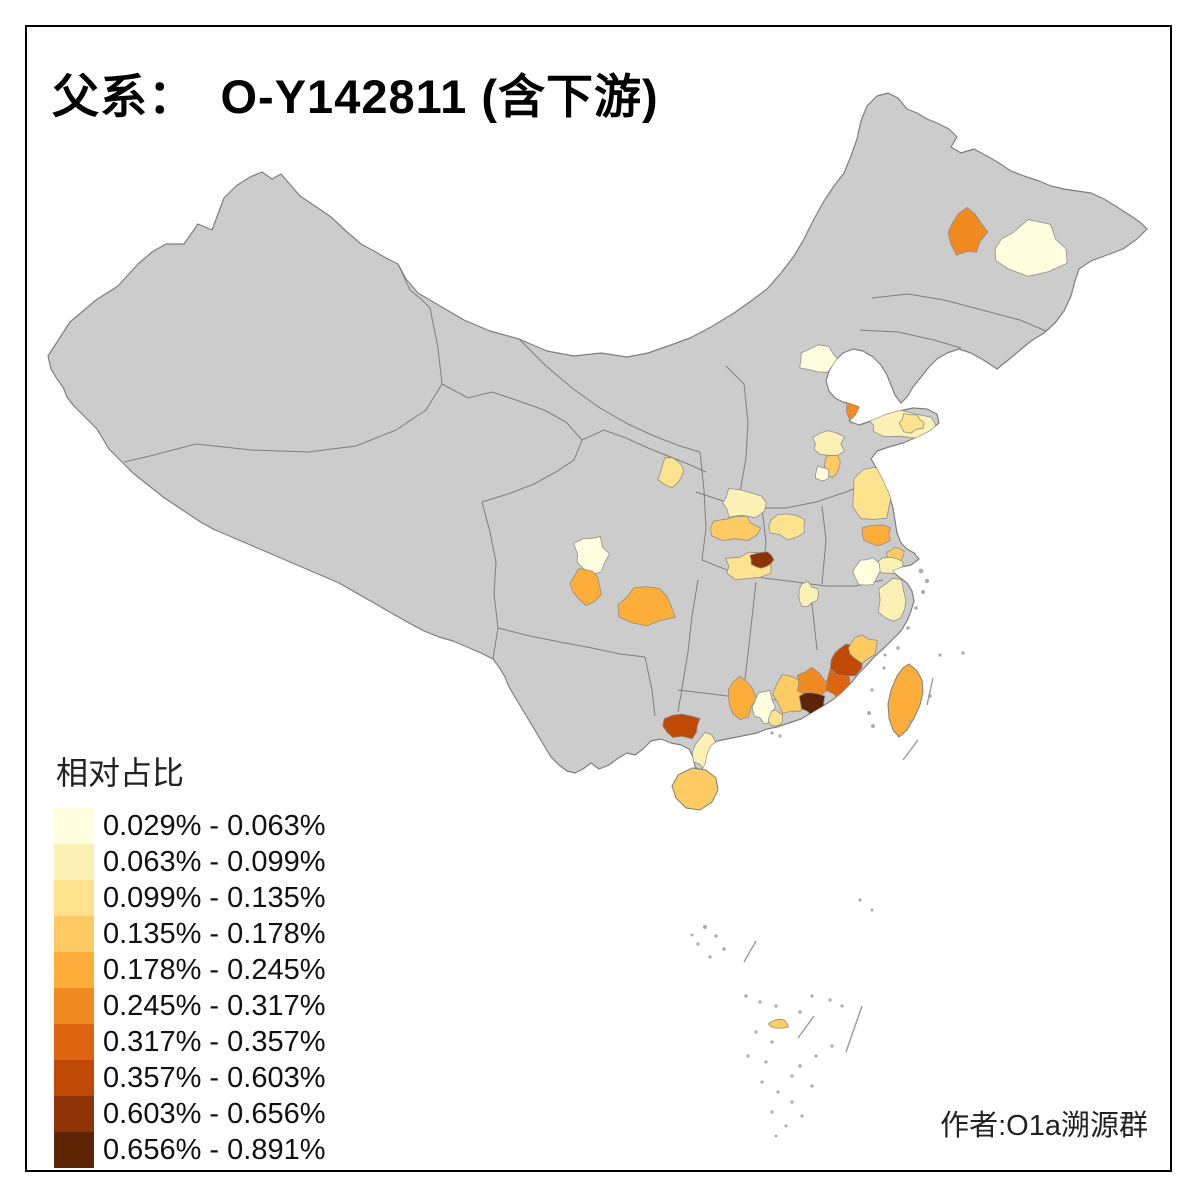 Image resolution: width=1200 pixels, height=1200 pixels. Describe the element at coordinates (189, 934) in the screenshot. I see `legend-row: 0.135% - 0.178%` at that location.